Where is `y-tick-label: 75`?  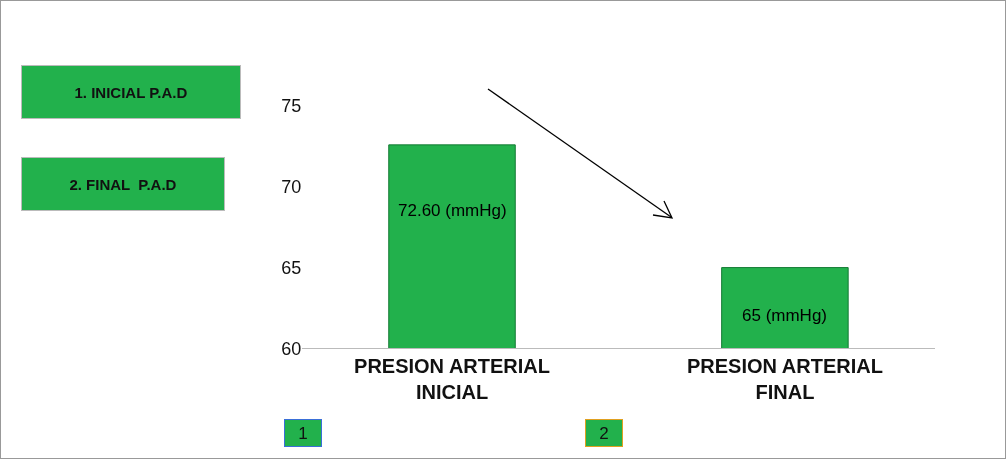
y-tick-label: 75 is located at coordinates (291, 106).